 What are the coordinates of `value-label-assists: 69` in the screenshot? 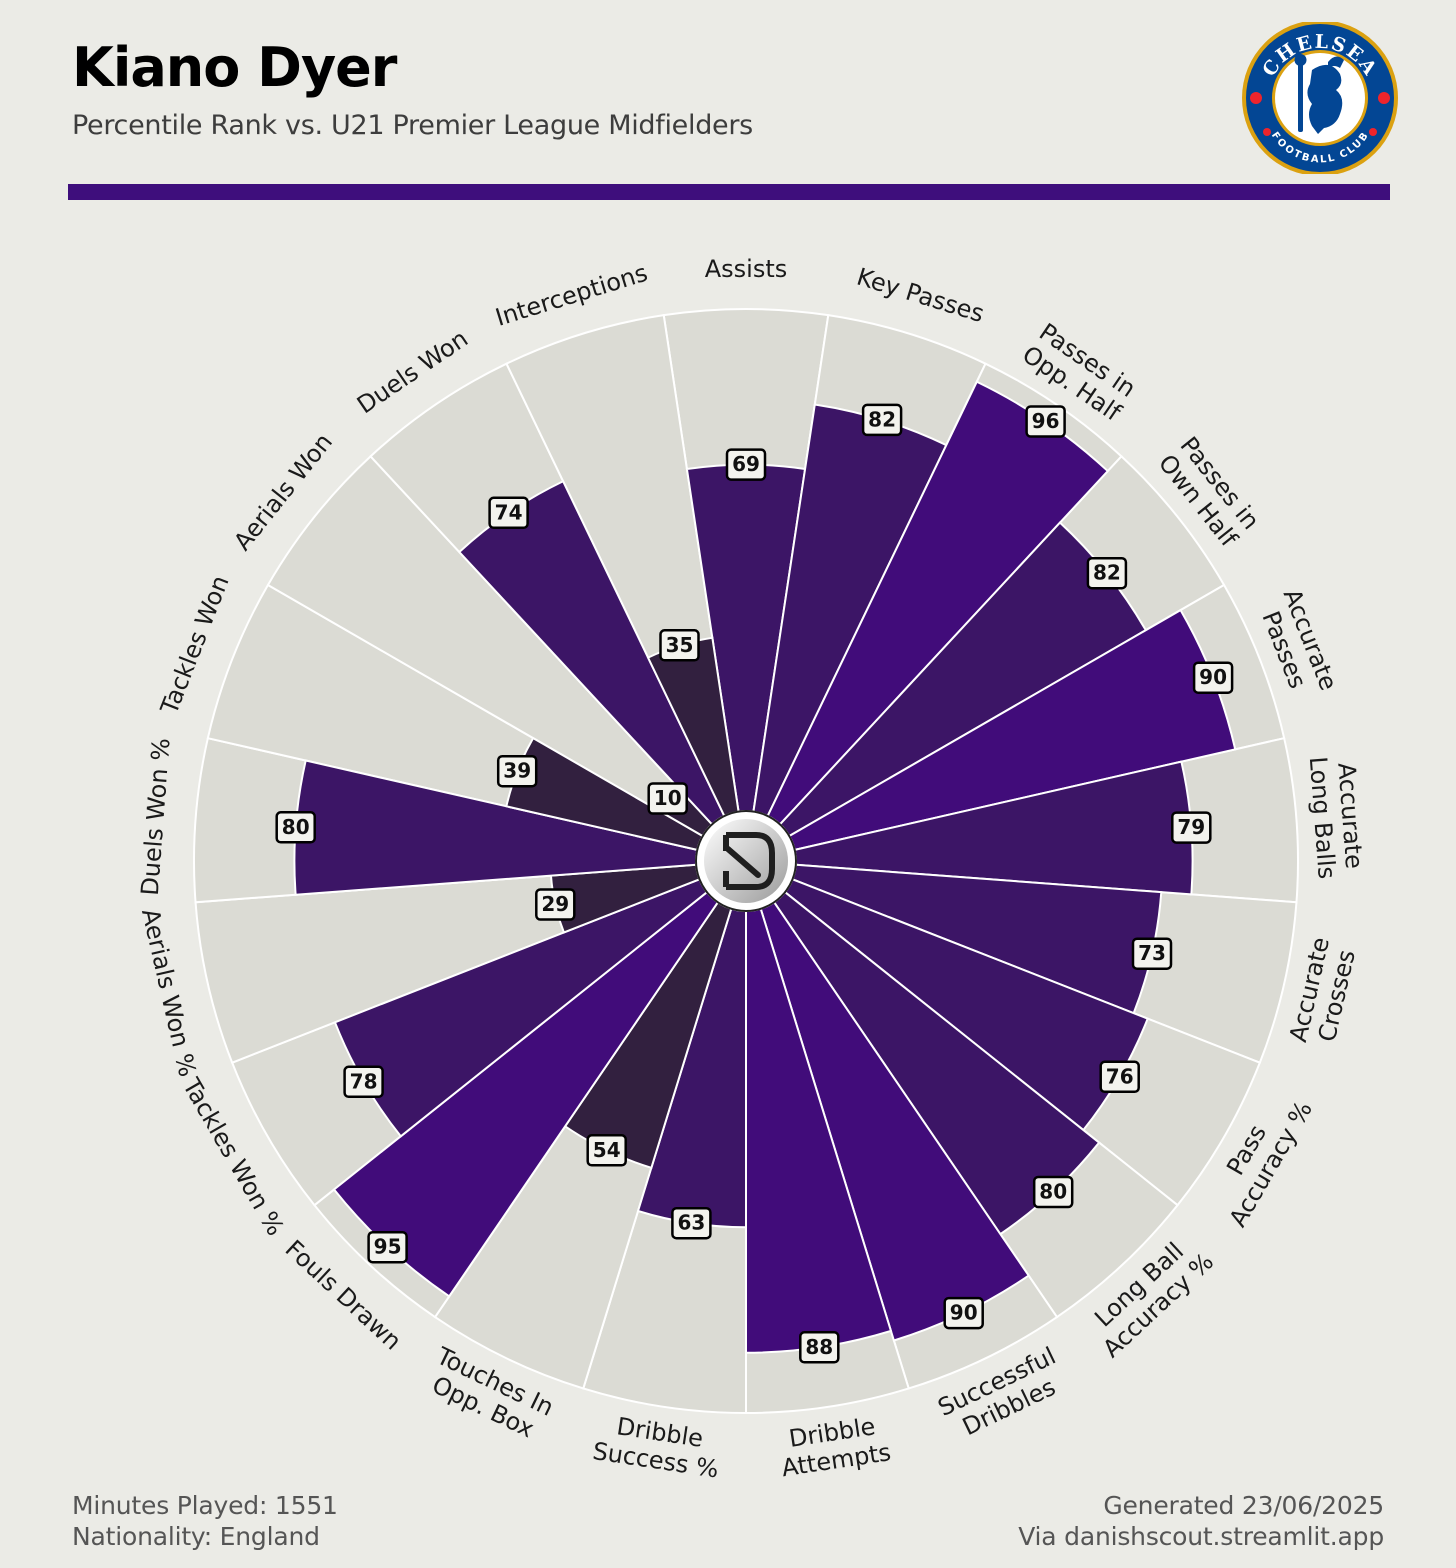 It's located at (746, 464).